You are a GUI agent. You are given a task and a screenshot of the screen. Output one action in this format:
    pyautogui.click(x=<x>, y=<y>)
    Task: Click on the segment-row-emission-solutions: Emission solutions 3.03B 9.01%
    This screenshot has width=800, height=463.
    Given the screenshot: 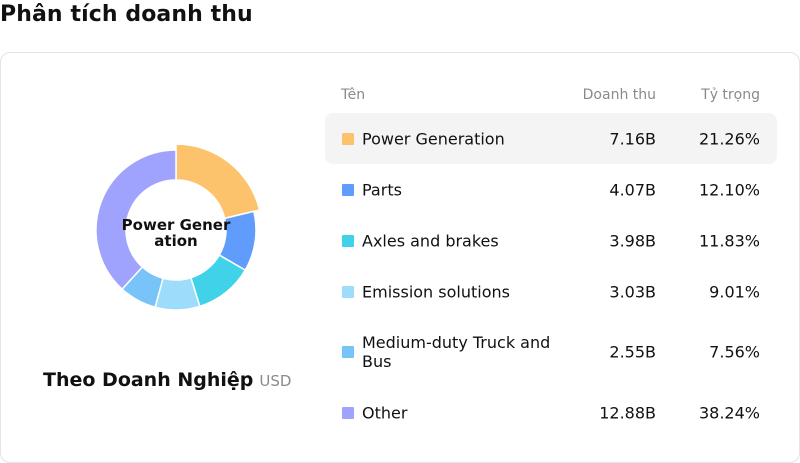 What is the action you would take?
    pyautogui.click(x=551, y=291)
    